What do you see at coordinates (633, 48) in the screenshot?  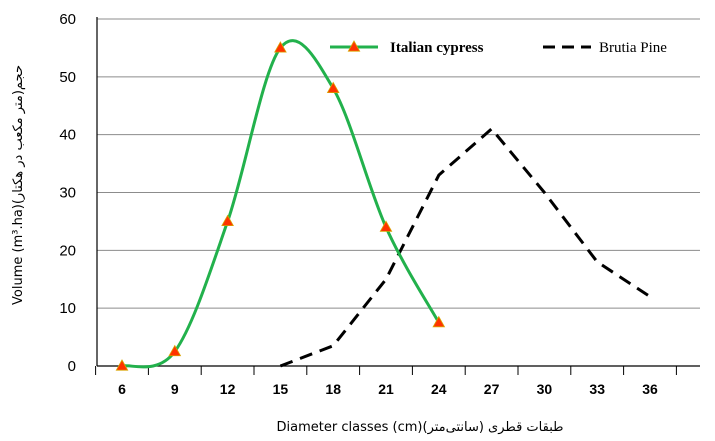 I see `legend-label-brutia-pine: Brutia Pine` at bounding box center [633, 48].